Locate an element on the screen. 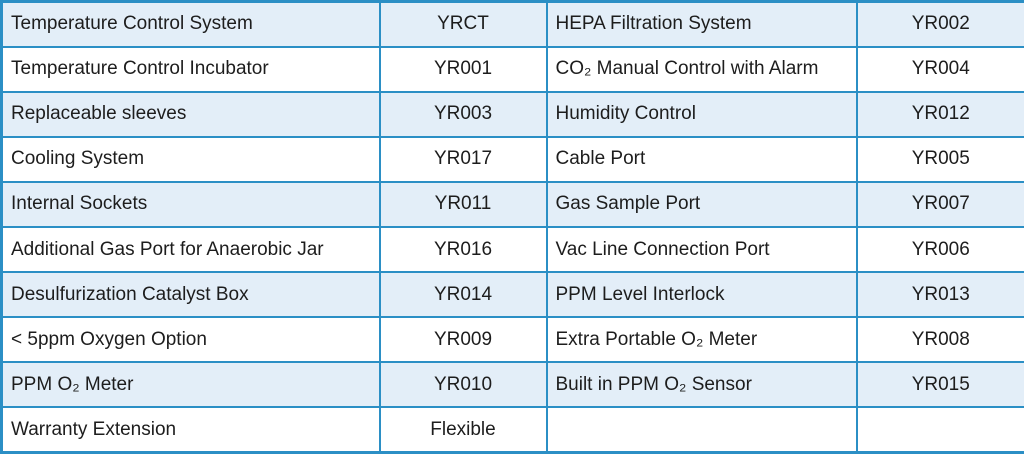 The height and width of the screenshot is (454, 1024). feature-cell-left: Cooling System is located at coordinates (190, 159).